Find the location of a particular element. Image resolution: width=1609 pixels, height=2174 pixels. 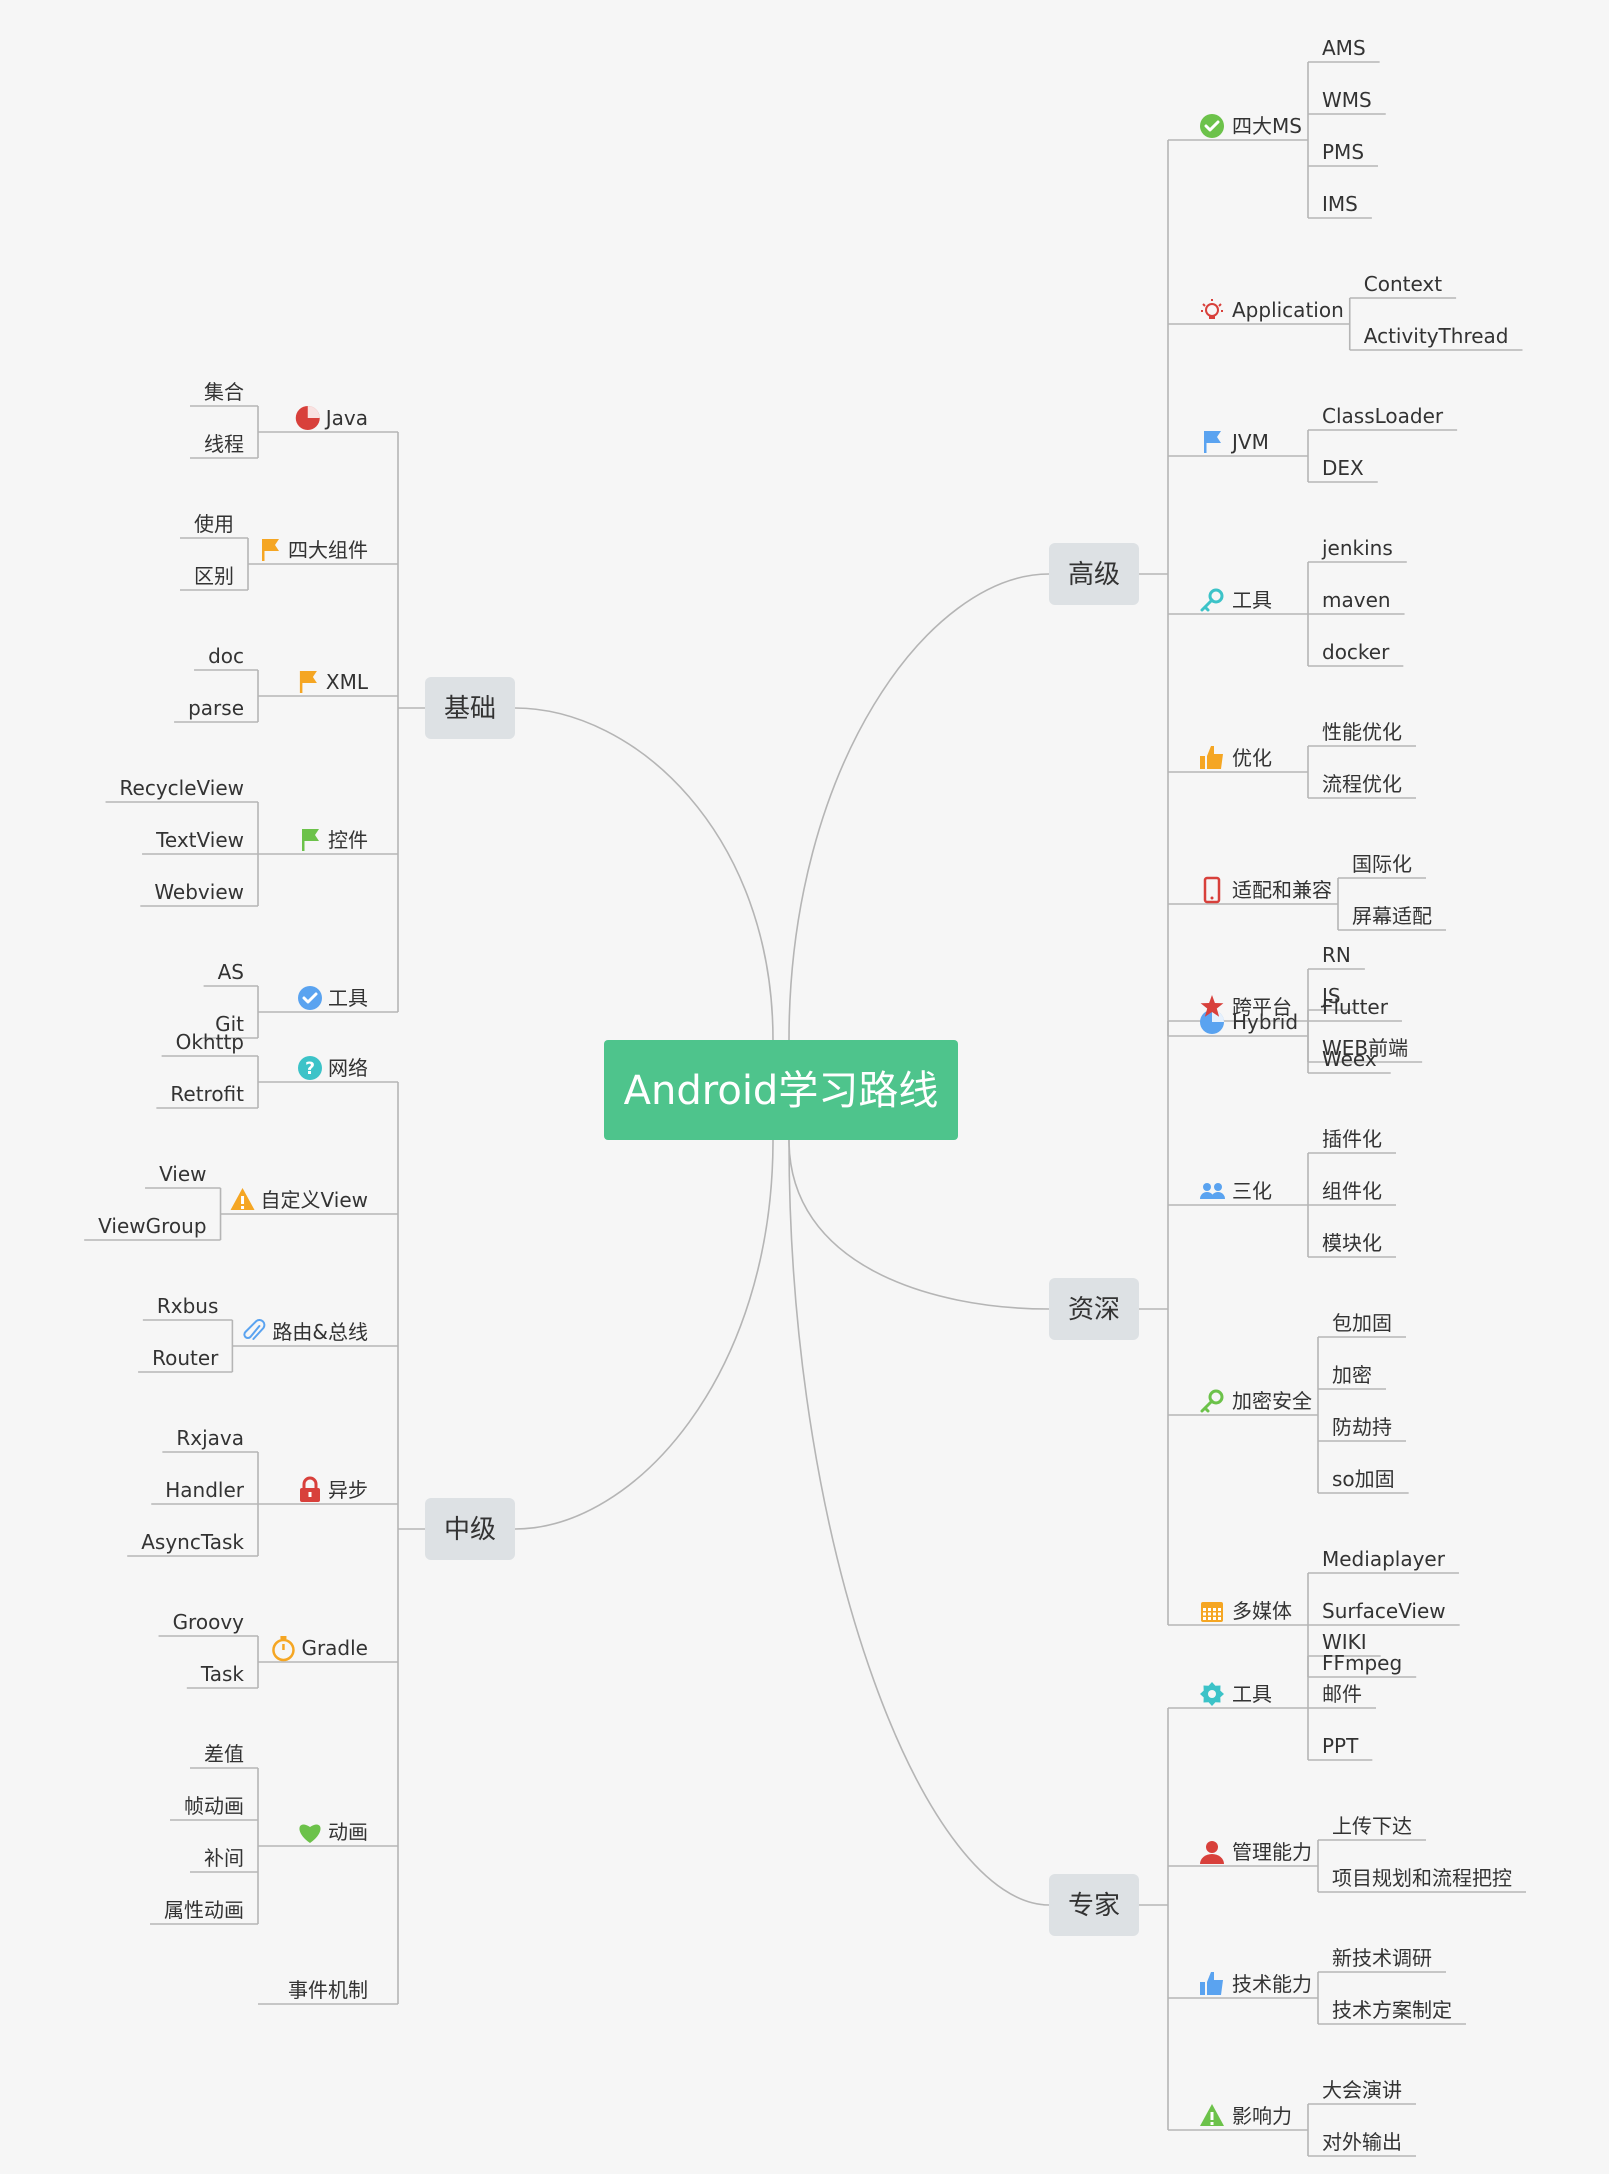

subtopic-5-1: 工具 is located at coordinates (1236, 1694).